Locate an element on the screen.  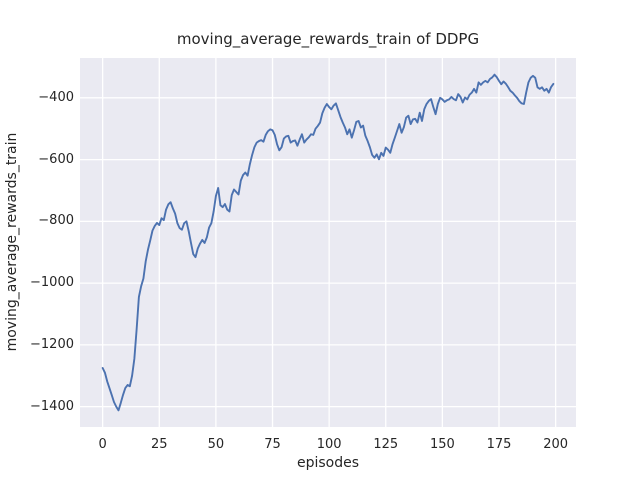
x-tick-label: 125 is located at coordinates (386, 444).